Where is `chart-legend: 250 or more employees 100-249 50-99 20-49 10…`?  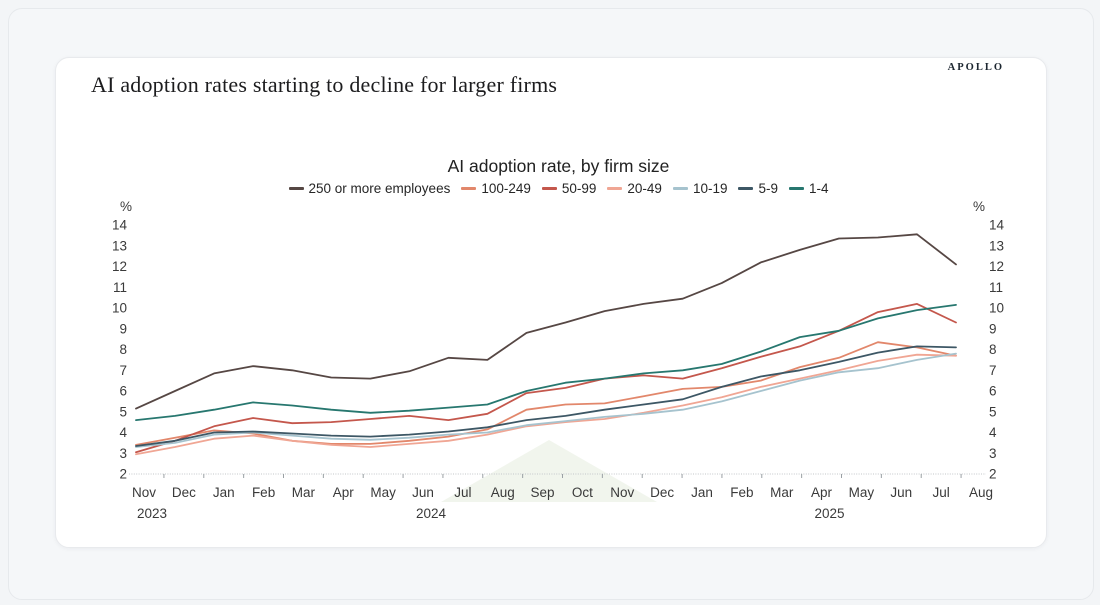 chart-legend: 250 or more employees 100-249 50-99 20-49 10… is located at coordinates (558, 188).